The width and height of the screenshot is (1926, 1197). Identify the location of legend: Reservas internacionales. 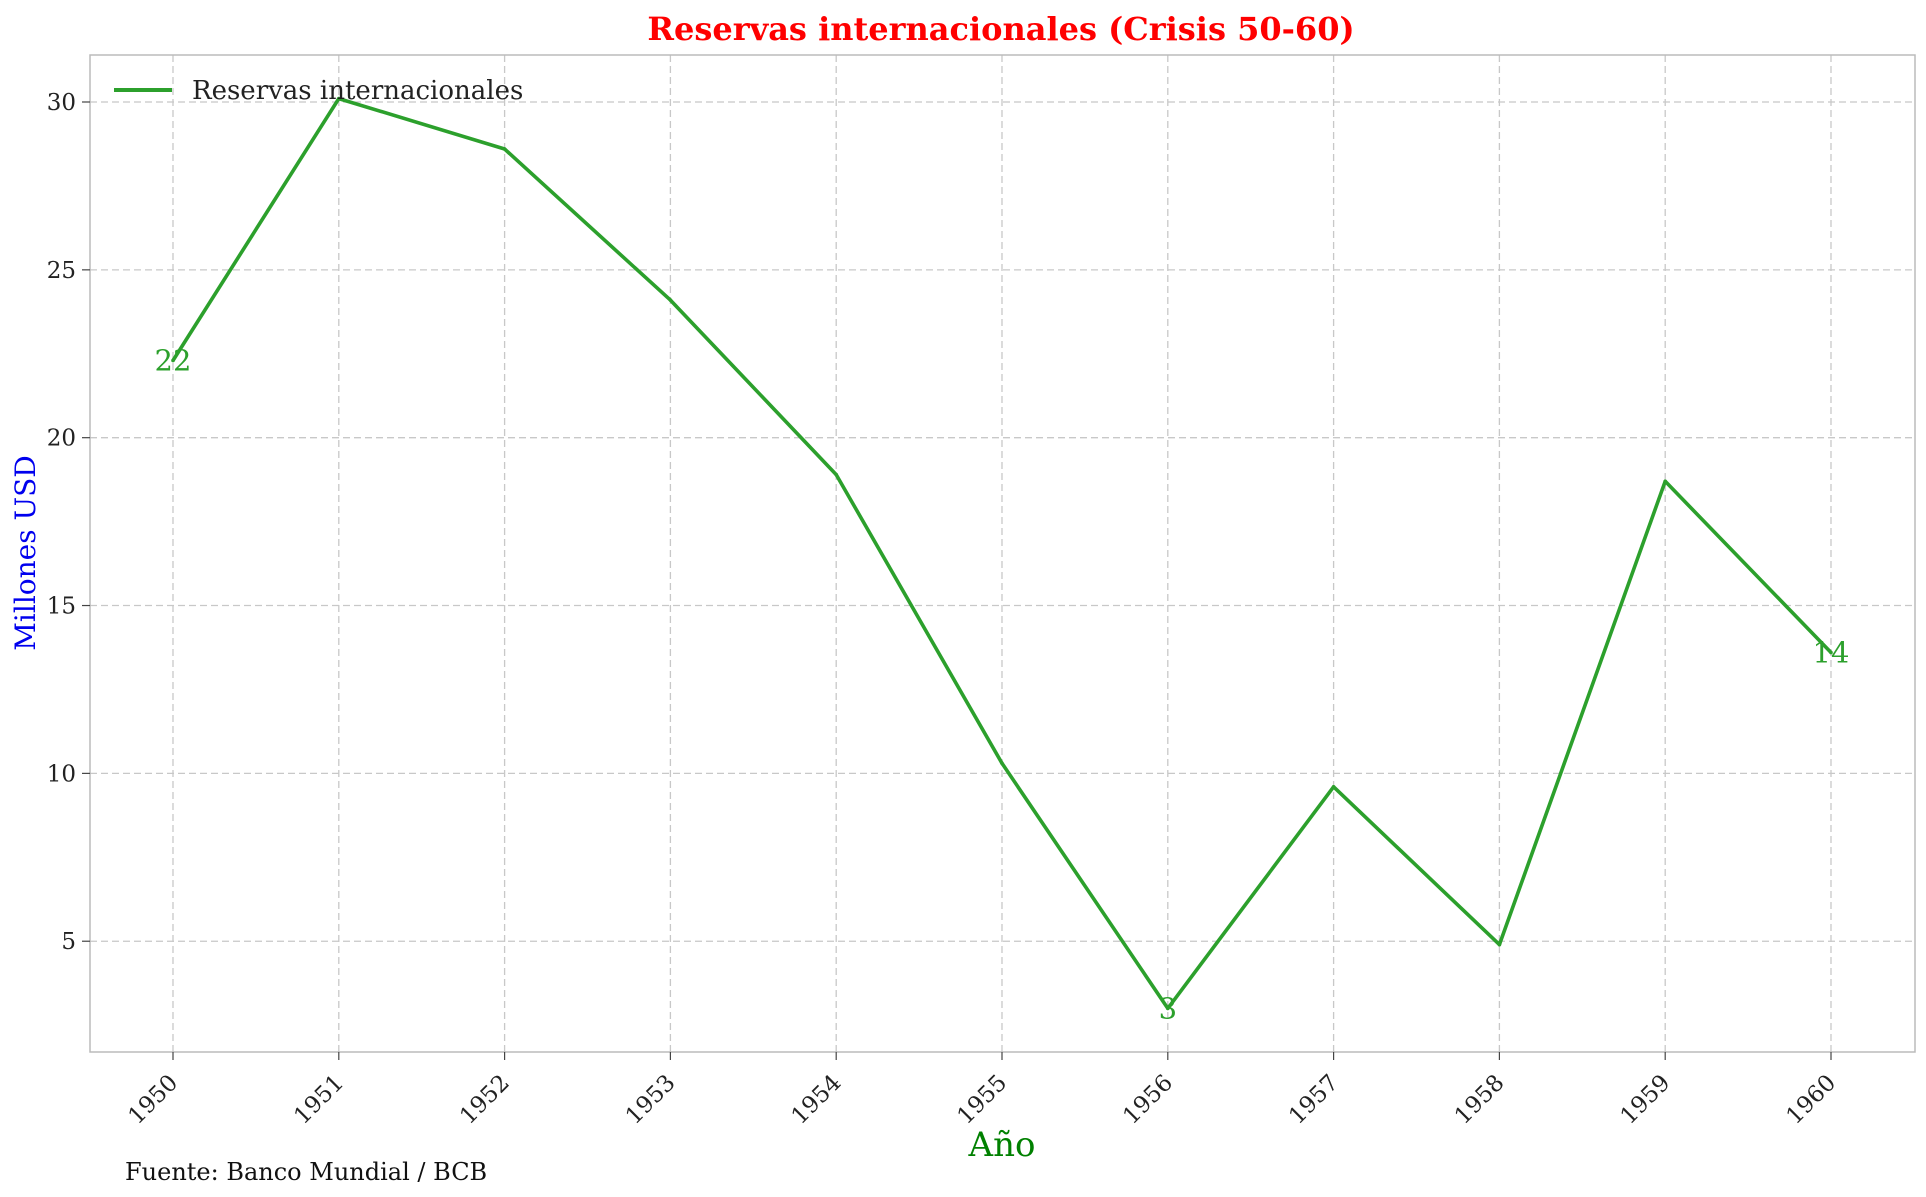
(318, 91).